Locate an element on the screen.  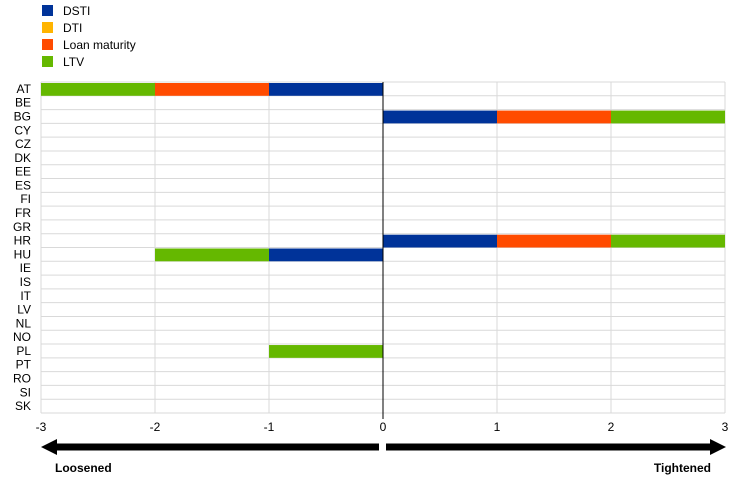
x-tick-label: 3 is located at coordinates (725, 427).